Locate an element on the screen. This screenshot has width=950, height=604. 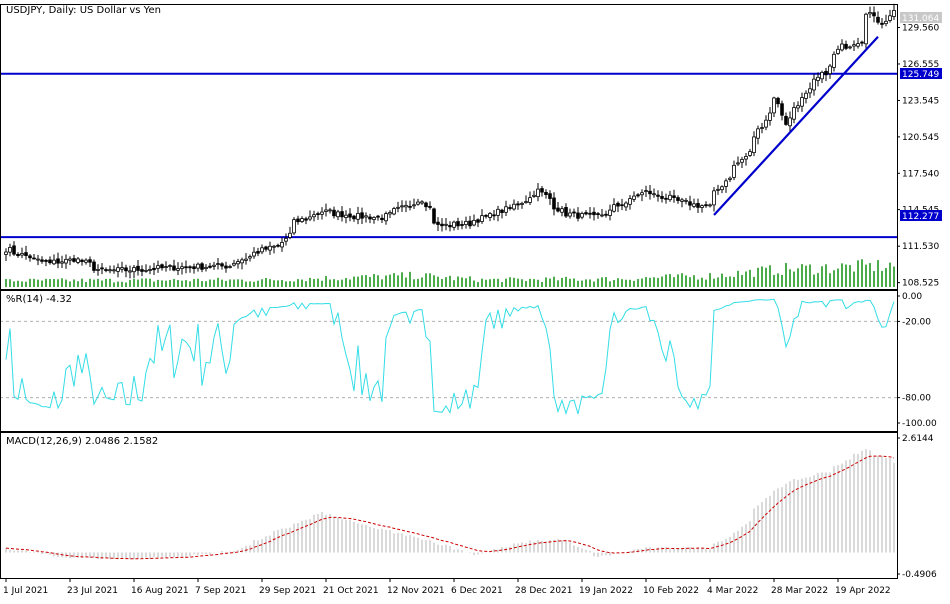
date-tick-label: 23 Jul 2021 is located at coordinates (92, 591).